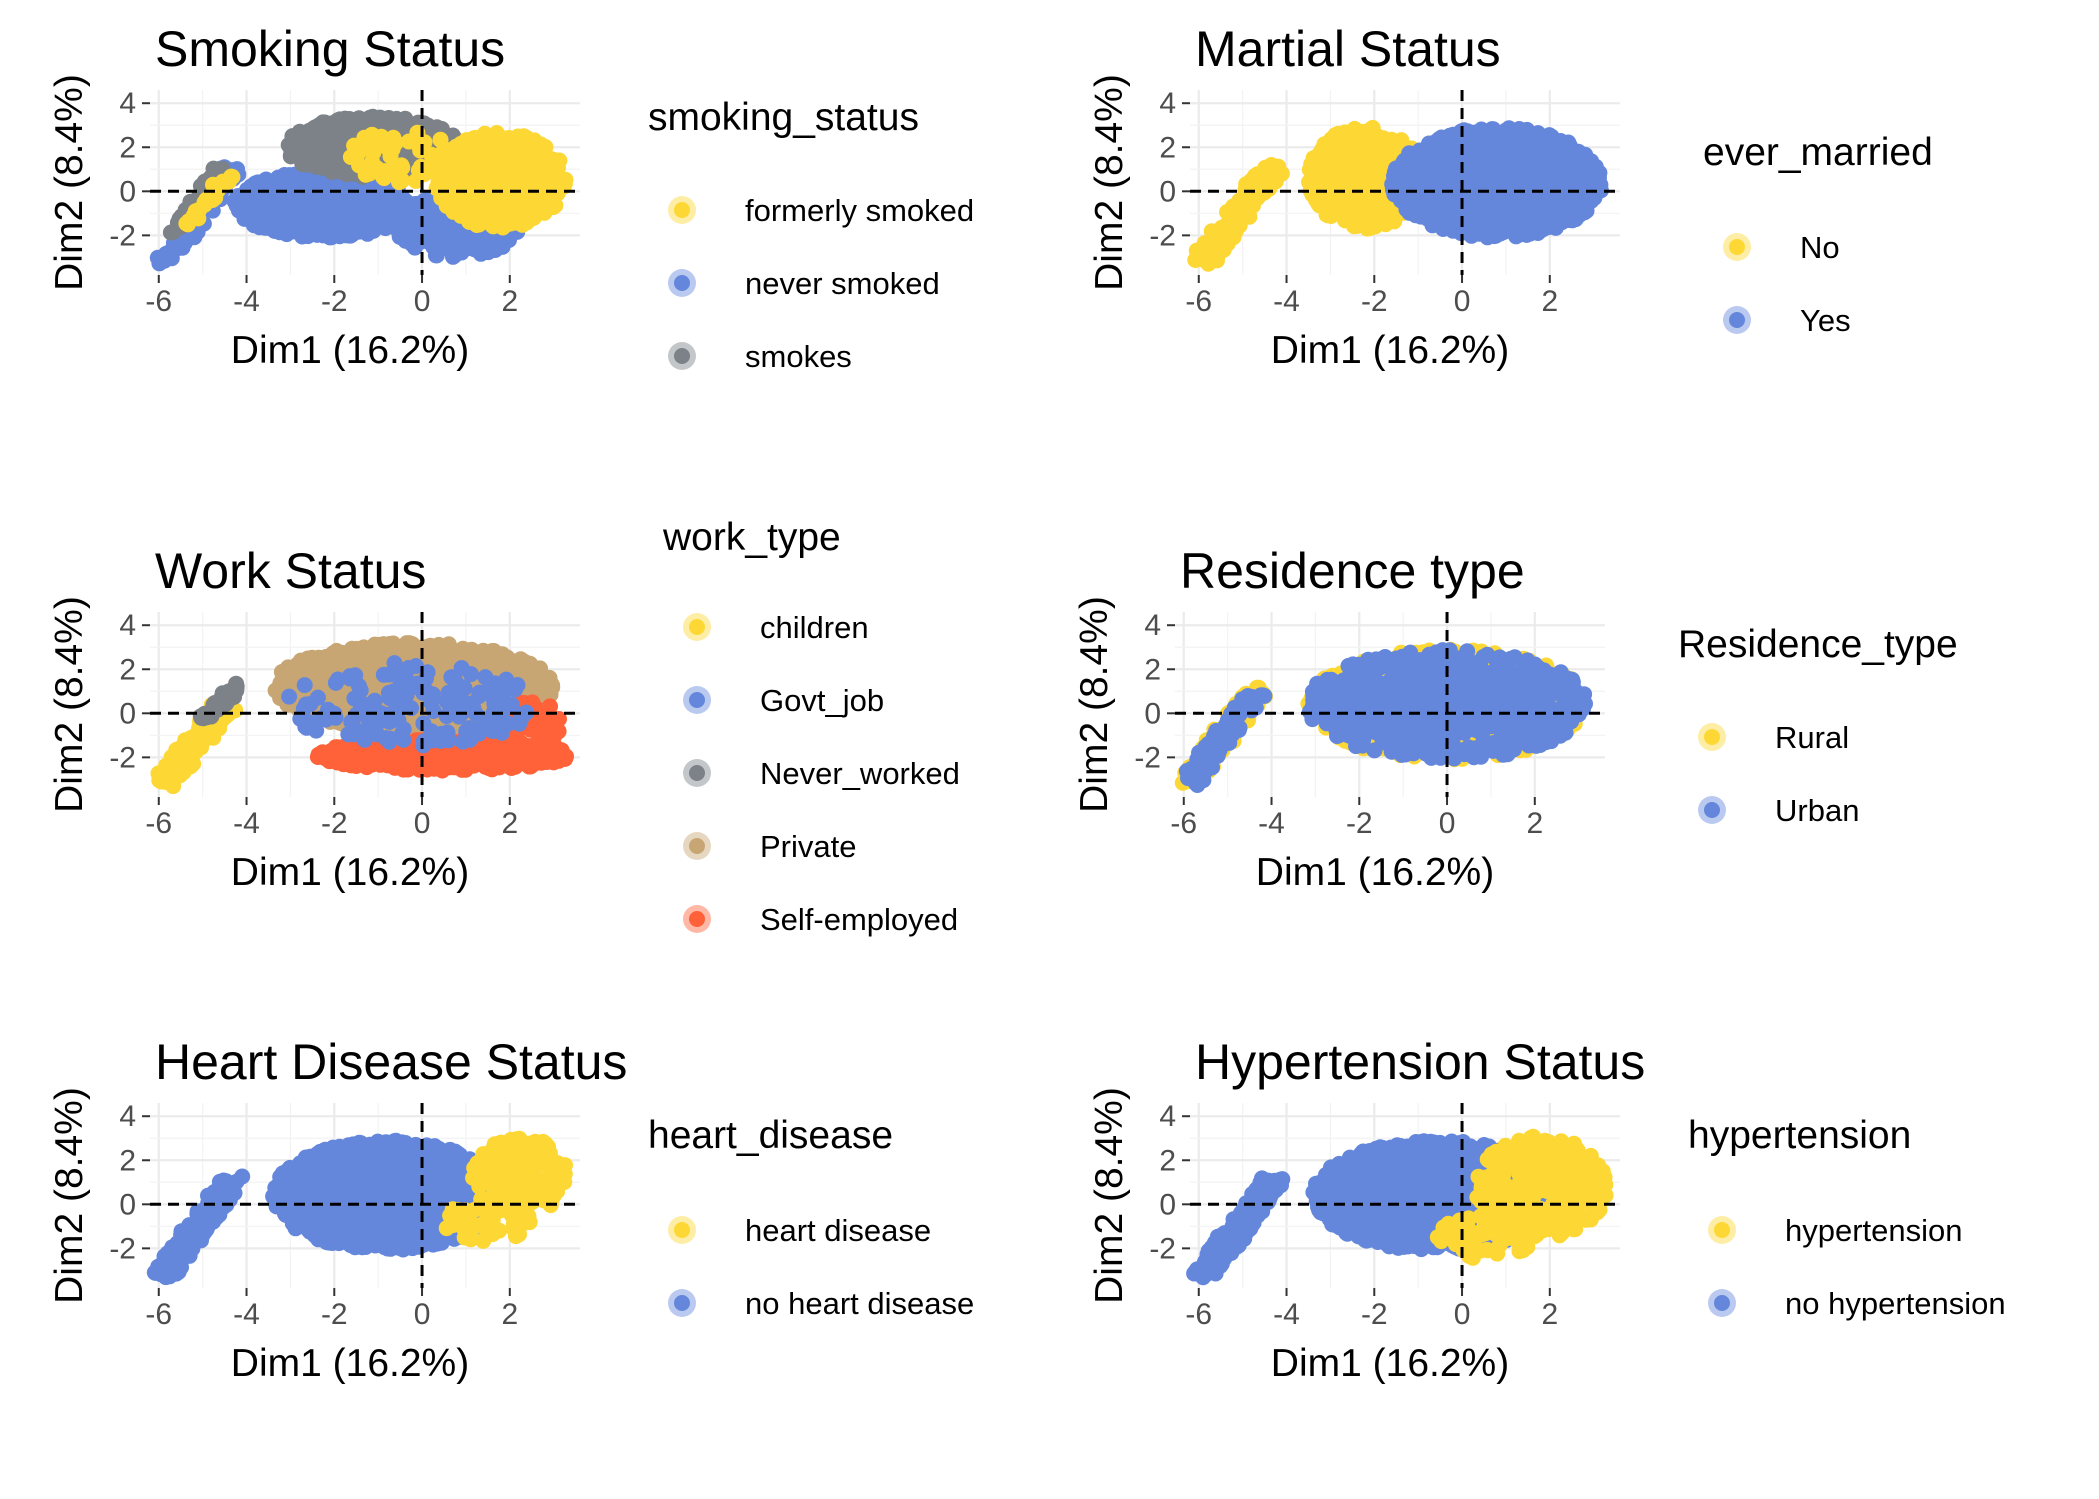 The height and width of the screenshot is (1499, 2099). Describe the element at coordinates (1348, 49) in the screenshot. I see `panel-title: Martial Status` at that location.